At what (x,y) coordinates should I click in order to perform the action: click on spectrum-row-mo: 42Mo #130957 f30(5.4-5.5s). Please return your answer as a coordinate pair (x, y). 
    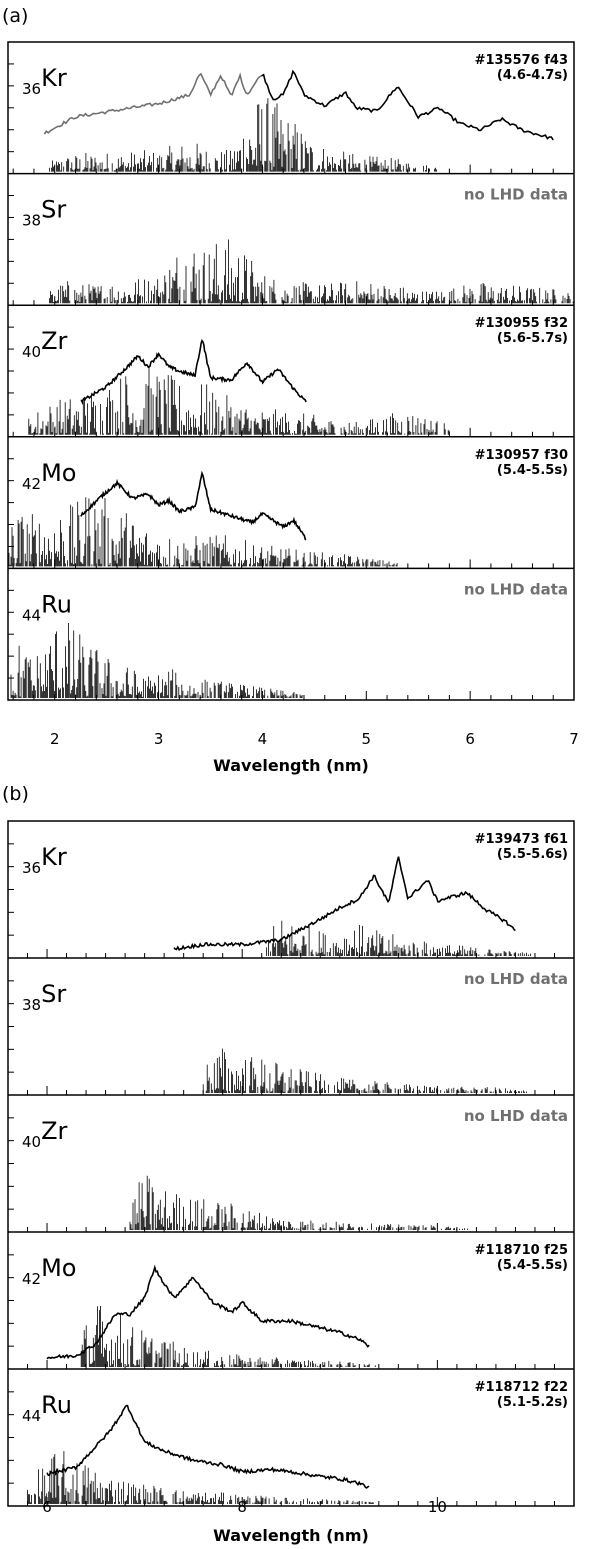
    Looking at the image, I should click on (290, 502).